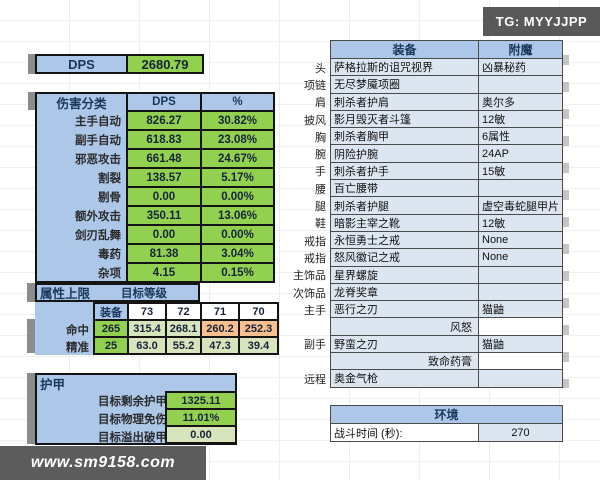 The image size is (600, 480). Describe the element at coordinates (132, 402) in the screenshot. I see `armor-row-label: 目标剩余护甲` at that location.